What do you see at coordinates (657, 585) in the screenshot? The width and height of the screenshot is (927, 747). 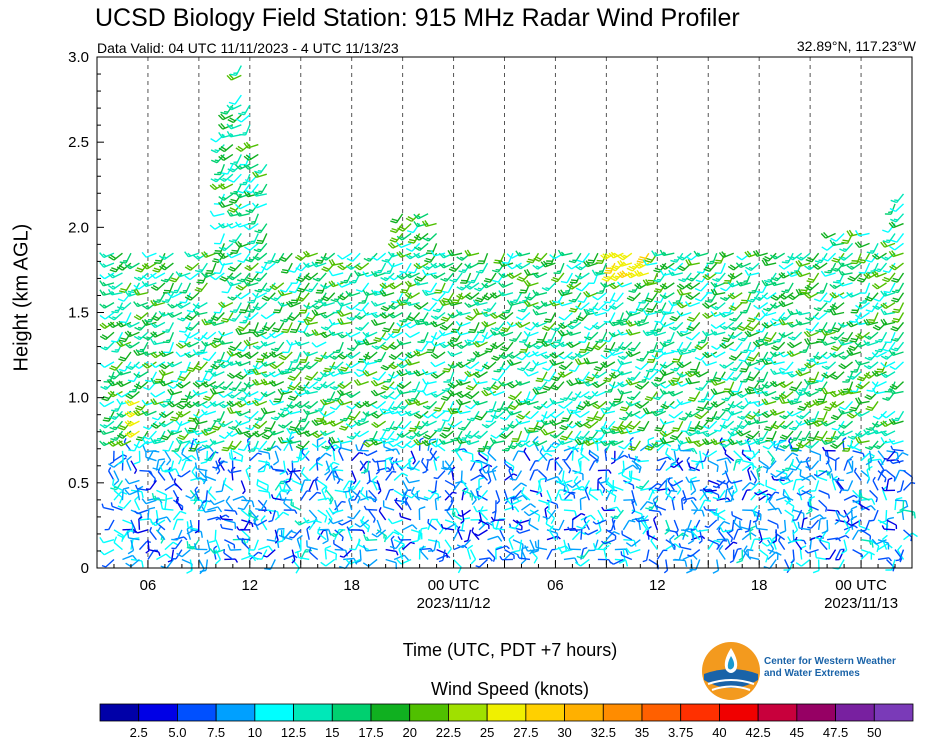 I see `x-tick-label: 12` at bounding box center [657, 585].